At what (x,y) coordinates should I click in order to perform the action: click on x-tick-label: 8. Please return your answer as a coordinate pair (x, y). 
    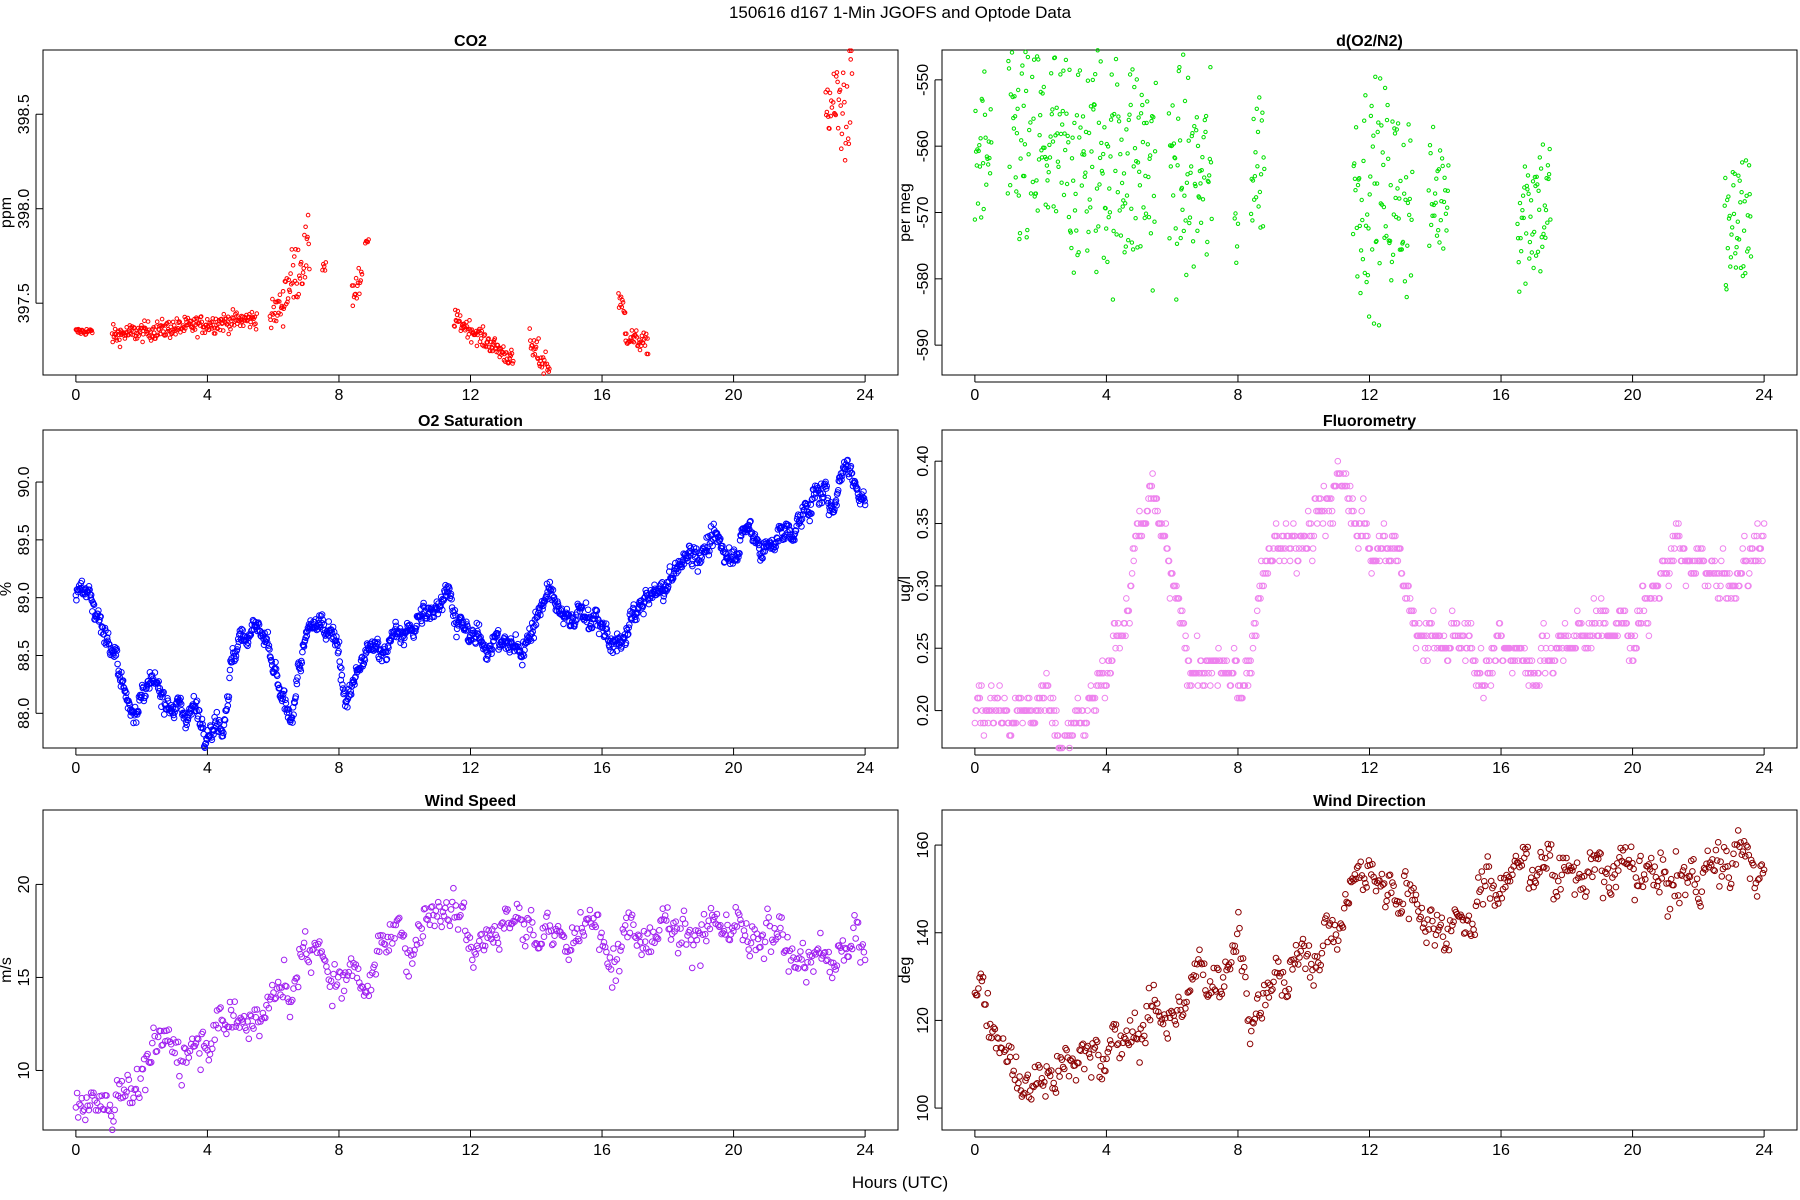
    Looking at the image, I should click on (339, 768).